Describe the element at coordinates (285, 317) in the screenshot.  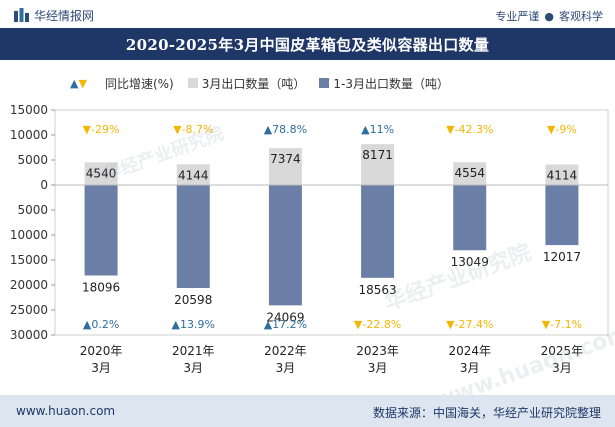
I see `bar-cumulative-label: 24069` at that location.